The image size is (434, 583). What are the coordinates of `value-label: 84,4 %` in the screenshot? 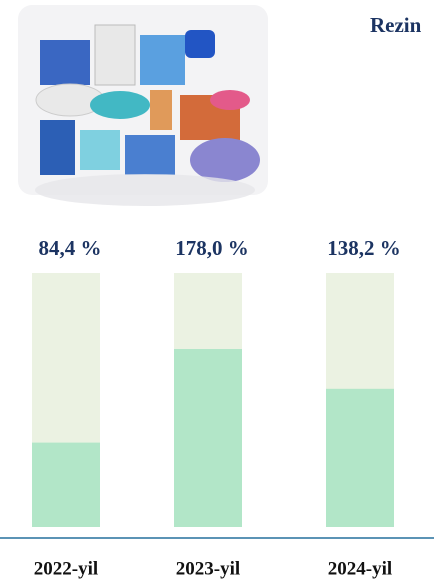 It's located at (70, 248).